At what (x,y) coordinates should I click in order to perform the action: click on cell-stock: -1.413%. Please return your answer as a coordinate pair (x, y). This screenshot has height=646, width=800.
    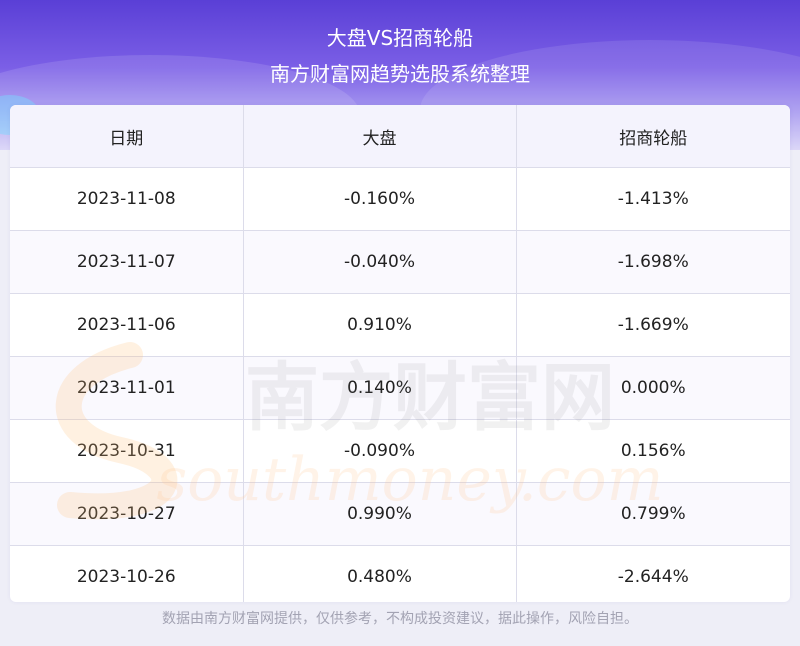
    Looking at the image, I should click on (653, 199).